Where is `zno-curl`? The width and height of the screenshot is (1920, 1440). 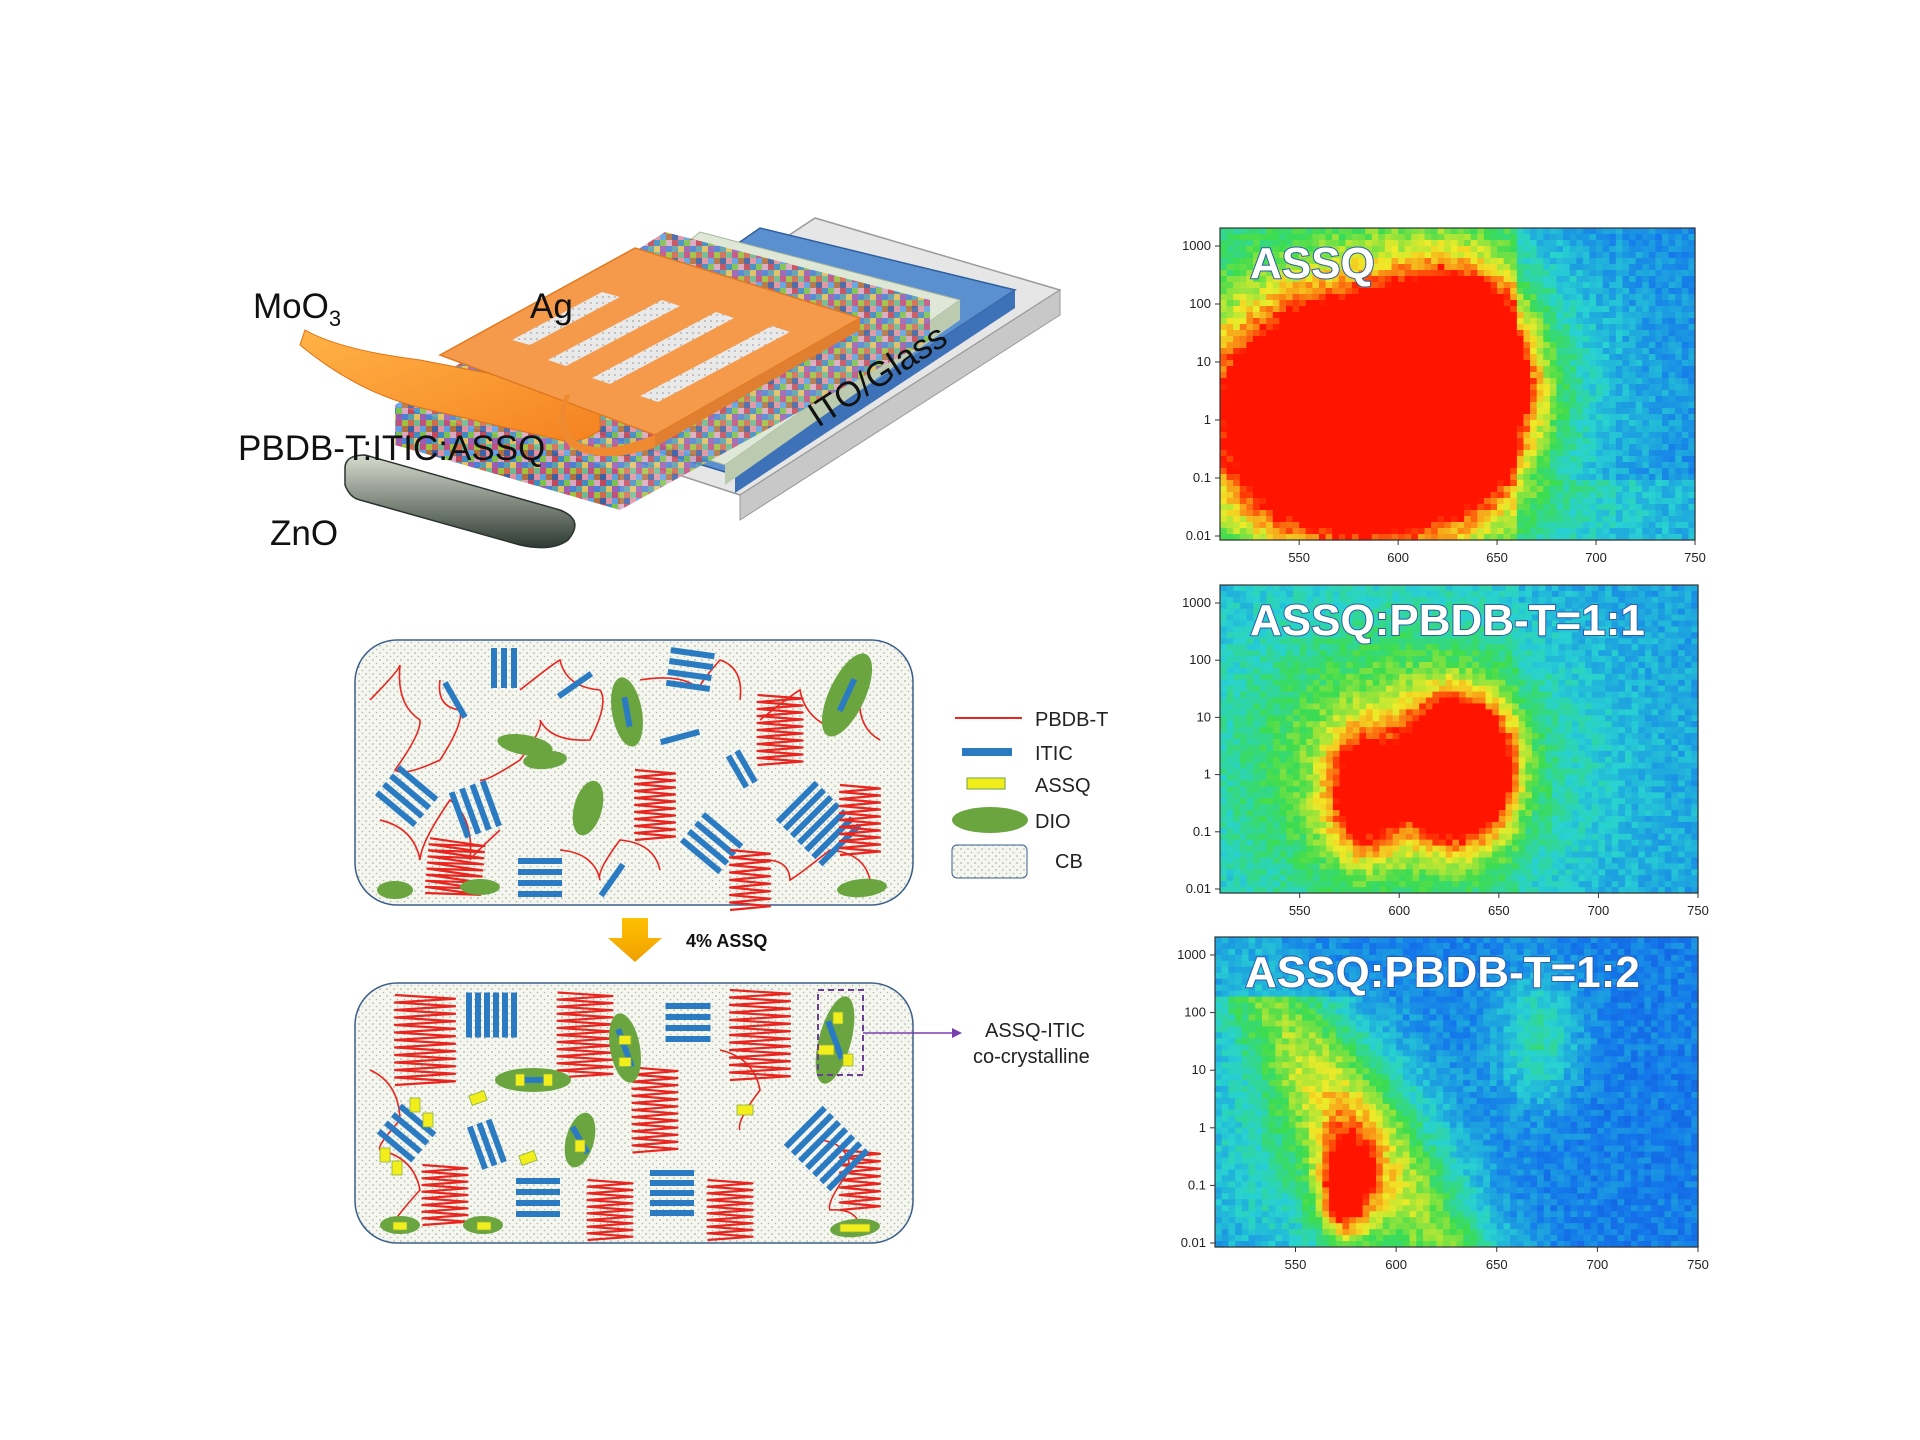 zno-curl is located at coordinates (460, 501).